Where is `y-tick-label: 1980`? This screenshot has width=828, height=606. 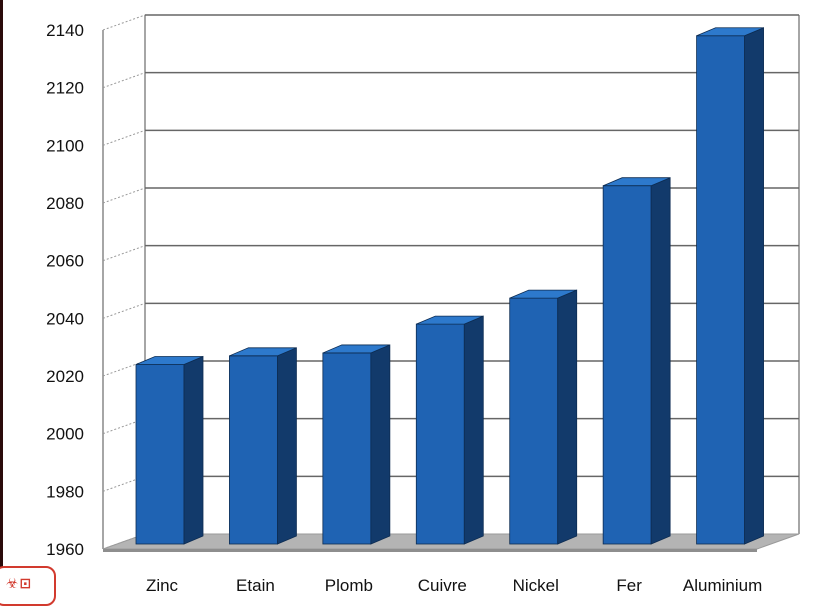
y-tick-label: 1980 is located at coordinates (65, 491).